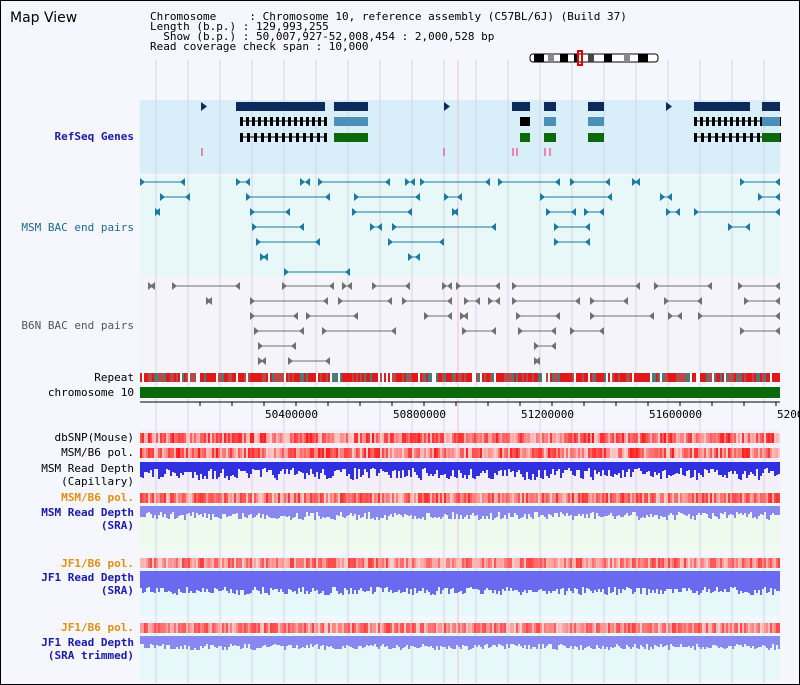 The height and width of the screenshot is (685, 800). Describe the element at coordinates (77, 325) in the screenshot. I see `track-label-b6n-bac: B6N BAC end pairs` at that location.